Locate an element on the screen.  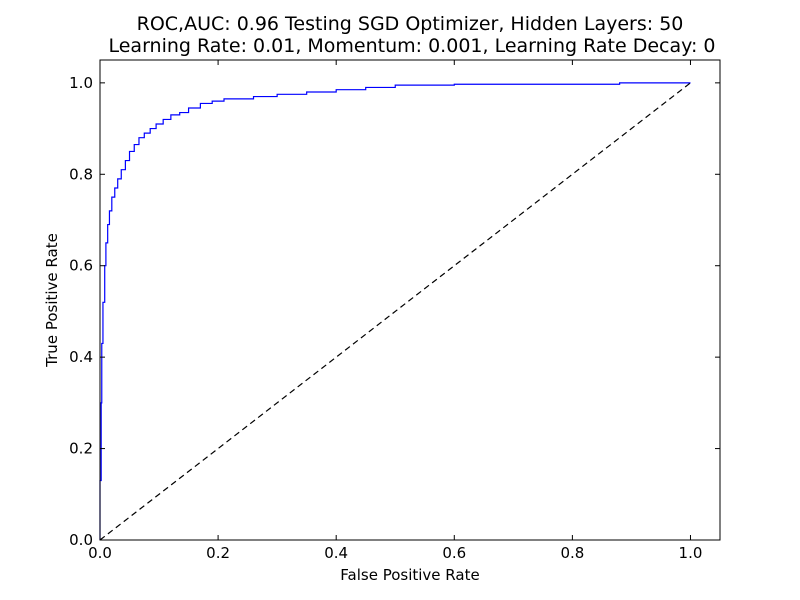
x-tick-label: 0.2 is located at coordinates (218, 553).